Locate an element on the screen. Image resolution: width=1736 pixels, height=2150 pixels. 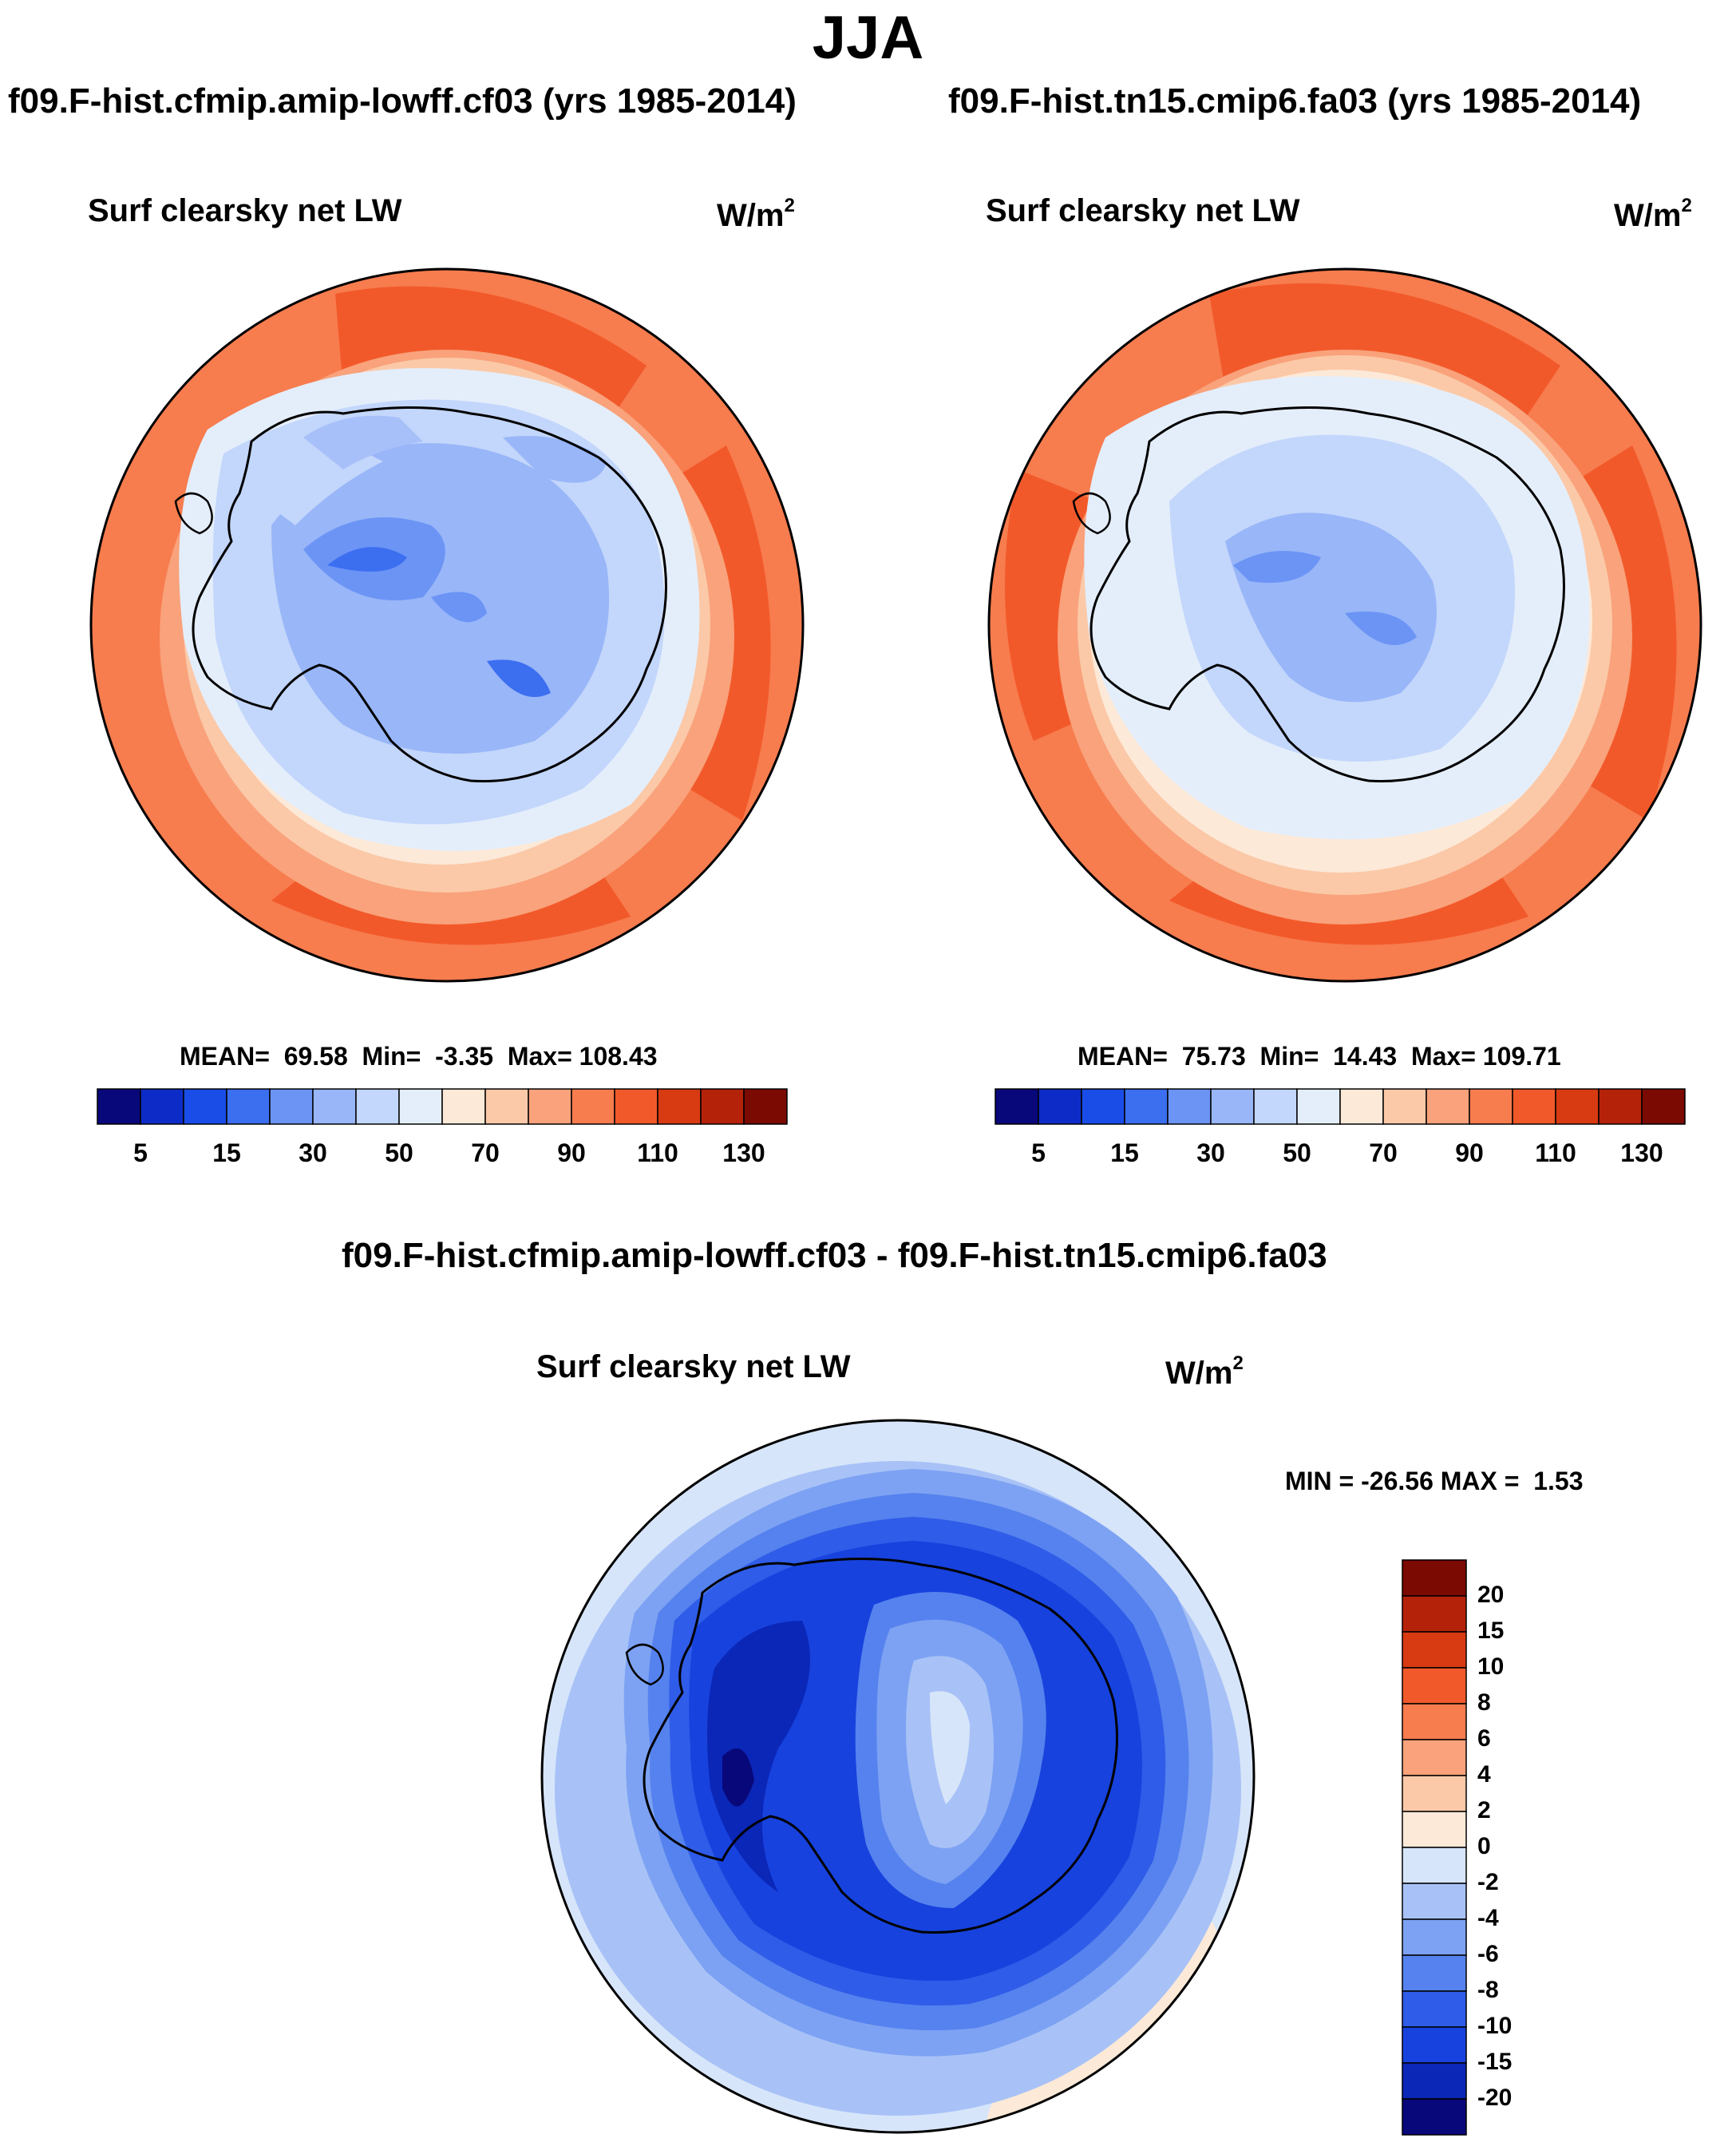
diff-colorbar-tick-label: 10 is located at coordinates (1491, 1666).